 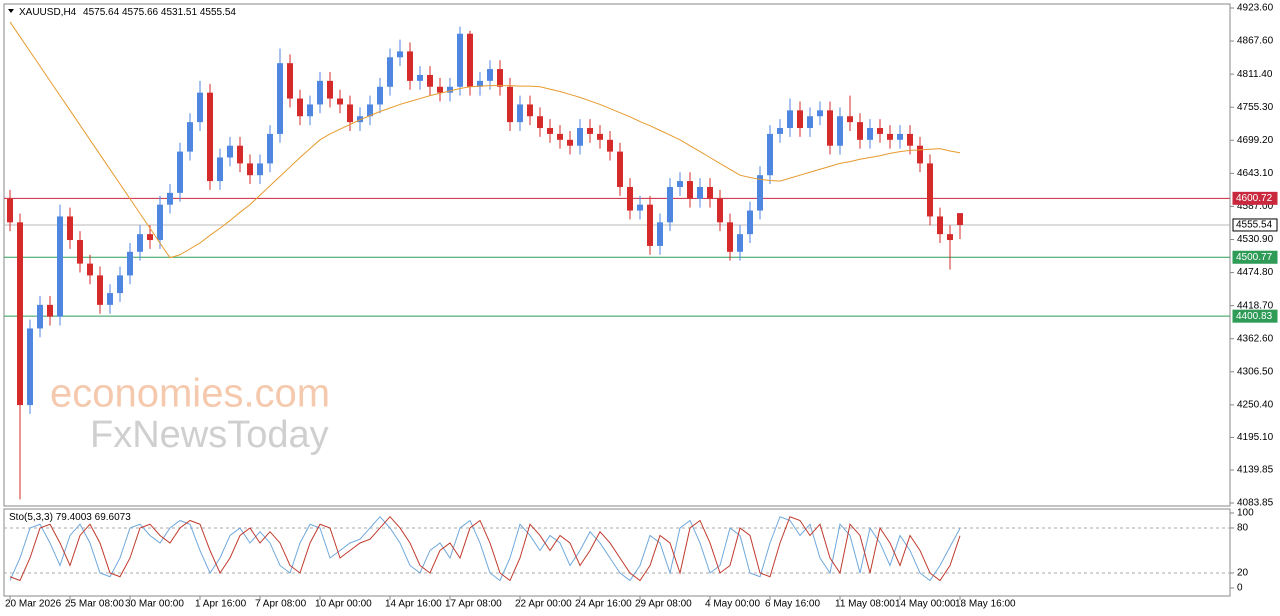 What do you see at coordinates (1255, 173) in the screenshot?
I see `y-tick-label: 4643.10` at bounding box center [1255, 173].